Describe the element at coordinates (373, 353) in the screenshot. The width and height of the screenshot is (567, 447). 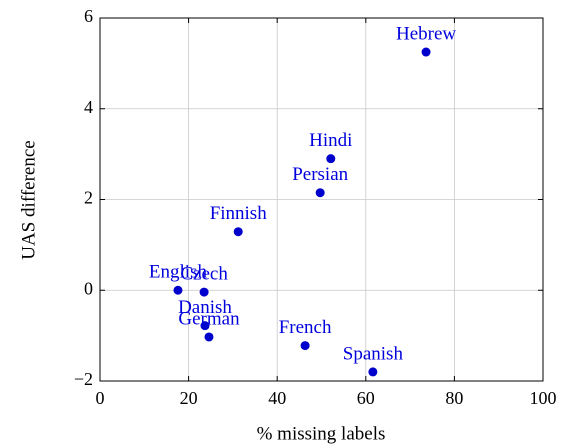
I see `point-label: Spanish` at that location.